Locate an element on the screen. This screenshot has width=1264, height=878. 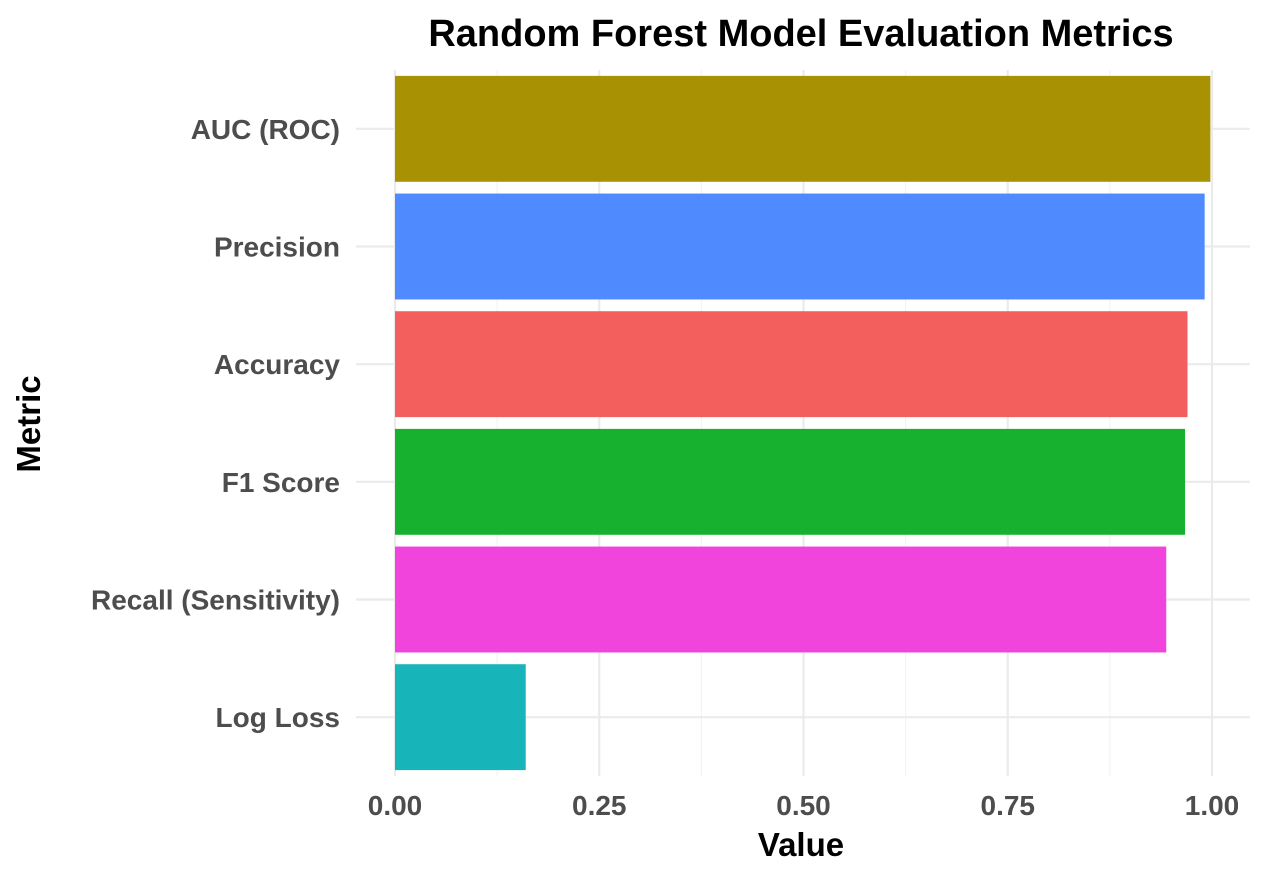
x-tick-label: 1.00 is located at coordinates (1212, 805).